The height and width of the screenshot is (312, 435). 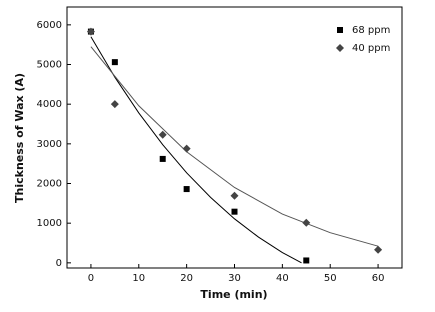 I want to click on y-tick-label: 2000, so click(x=49, y=184).